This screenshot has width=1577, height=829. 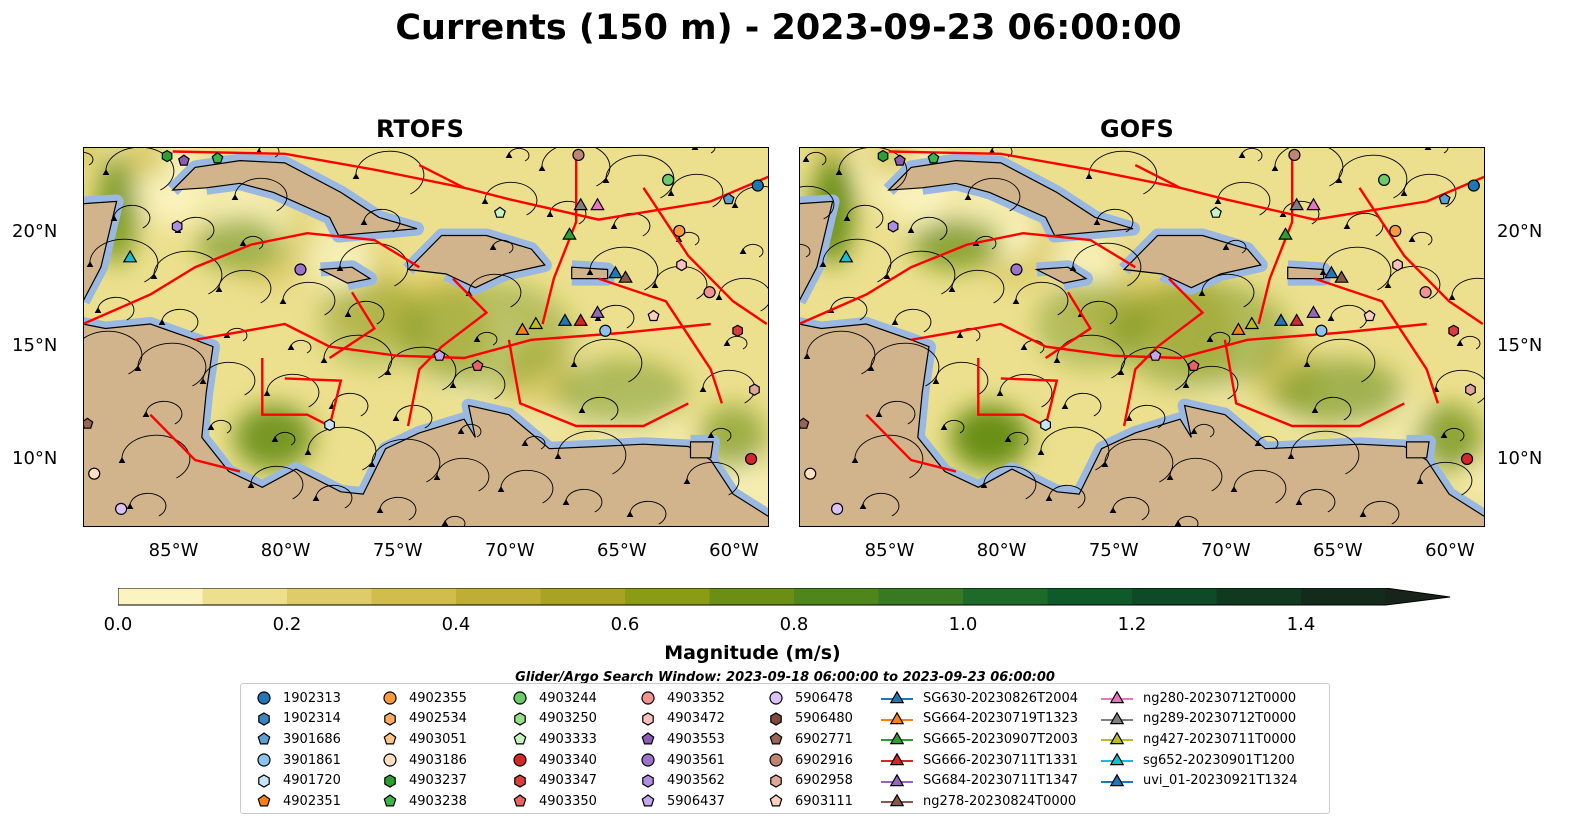 What do you see at coordinates (597, 204) in the screenshot?
I see `glider-ng280-20230712T0000` at bounding box center [597, 204].